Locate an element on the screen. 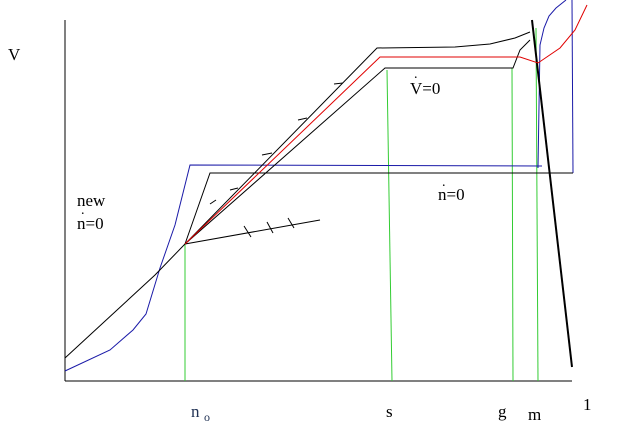 The width and height of the screenshot is (627, 441). guide-m is located at coordinates (537, 204).